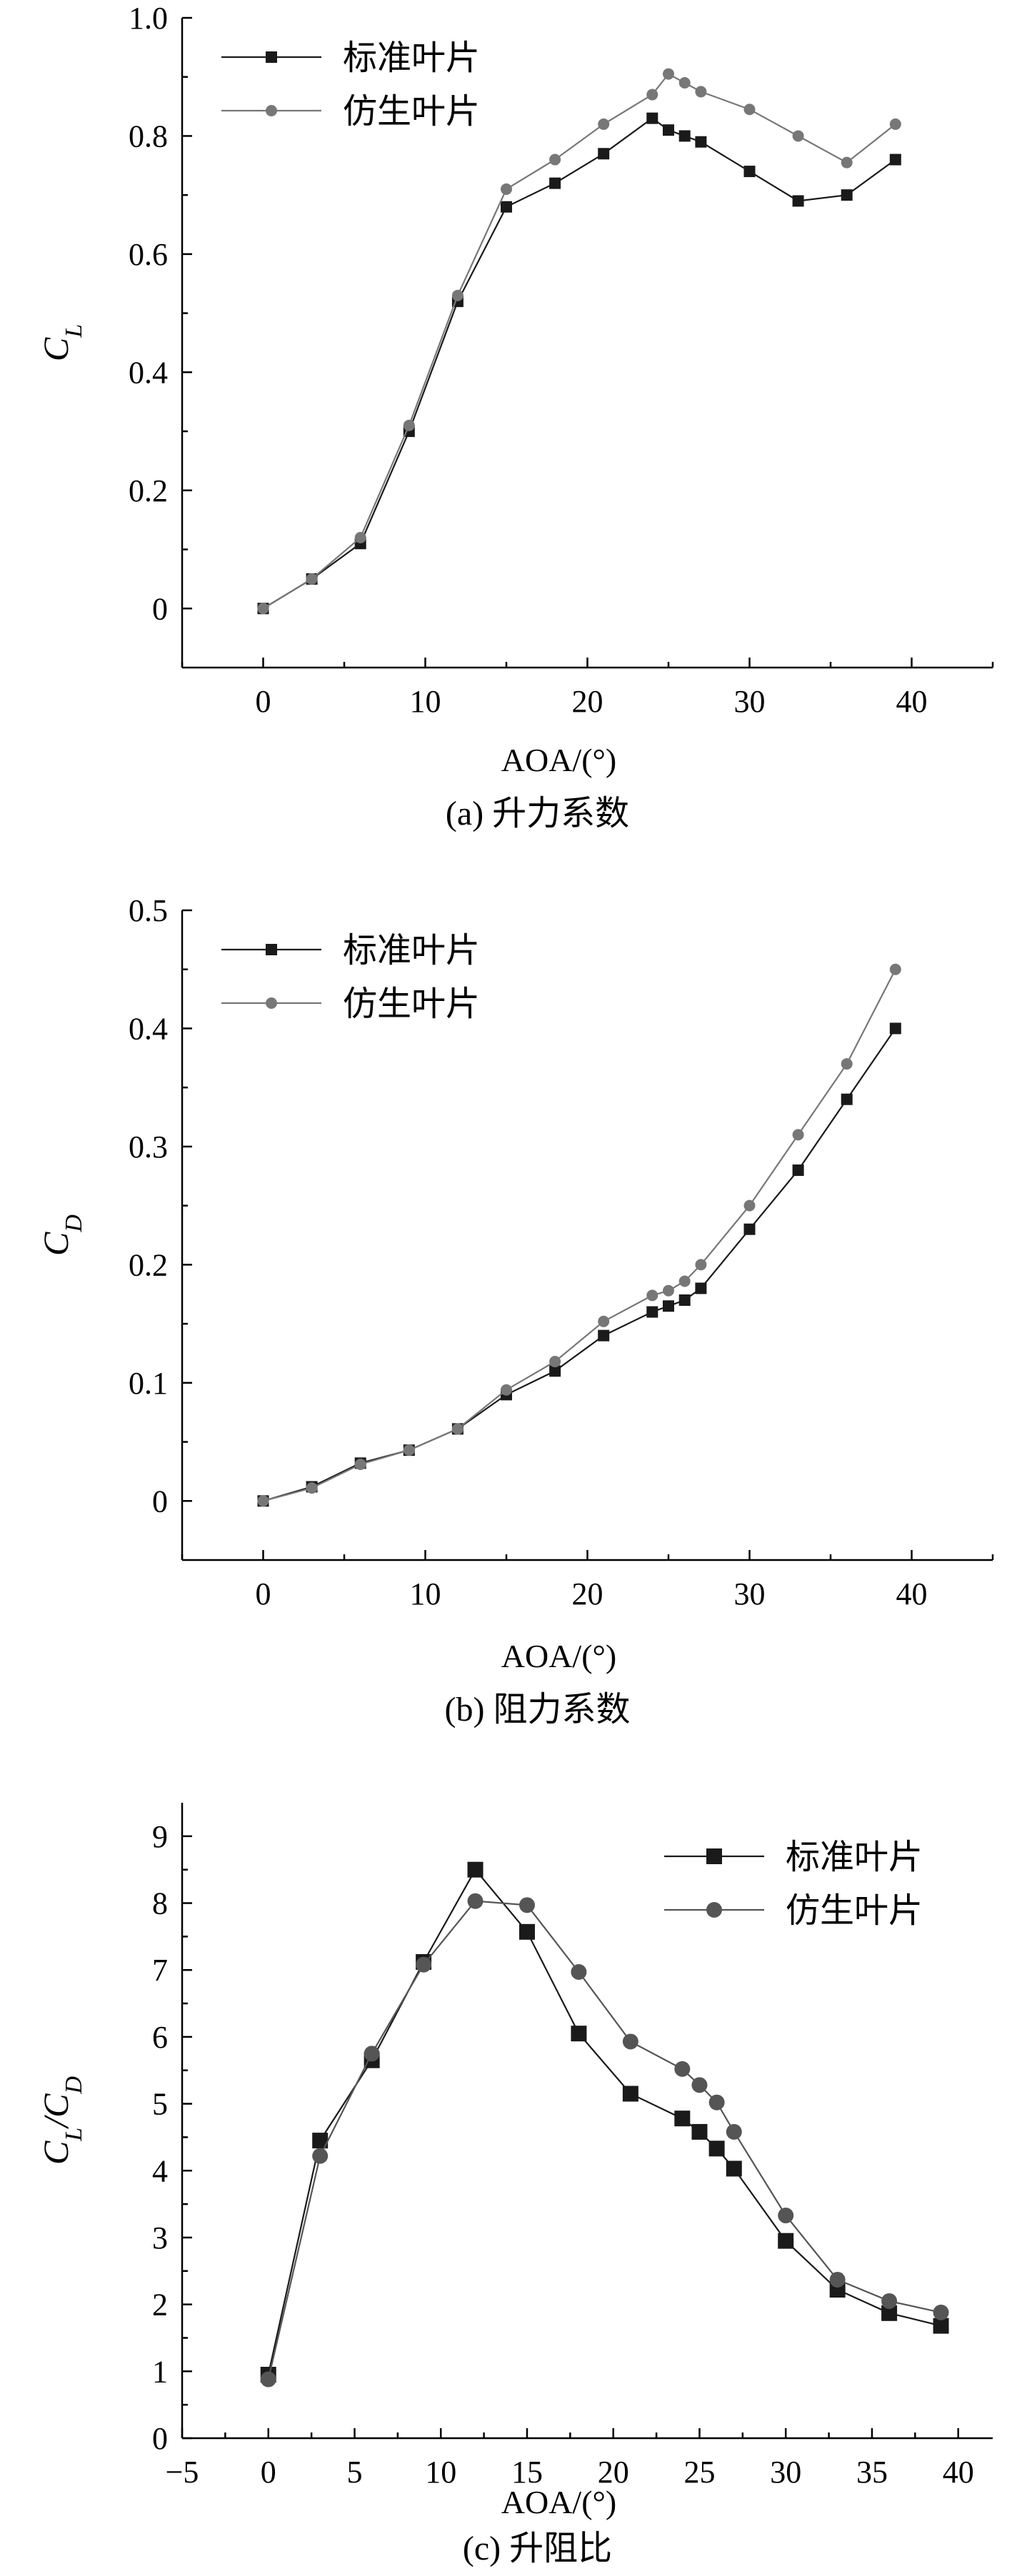  I want to click on y-tick-label: 0.5, so click(149, 910).